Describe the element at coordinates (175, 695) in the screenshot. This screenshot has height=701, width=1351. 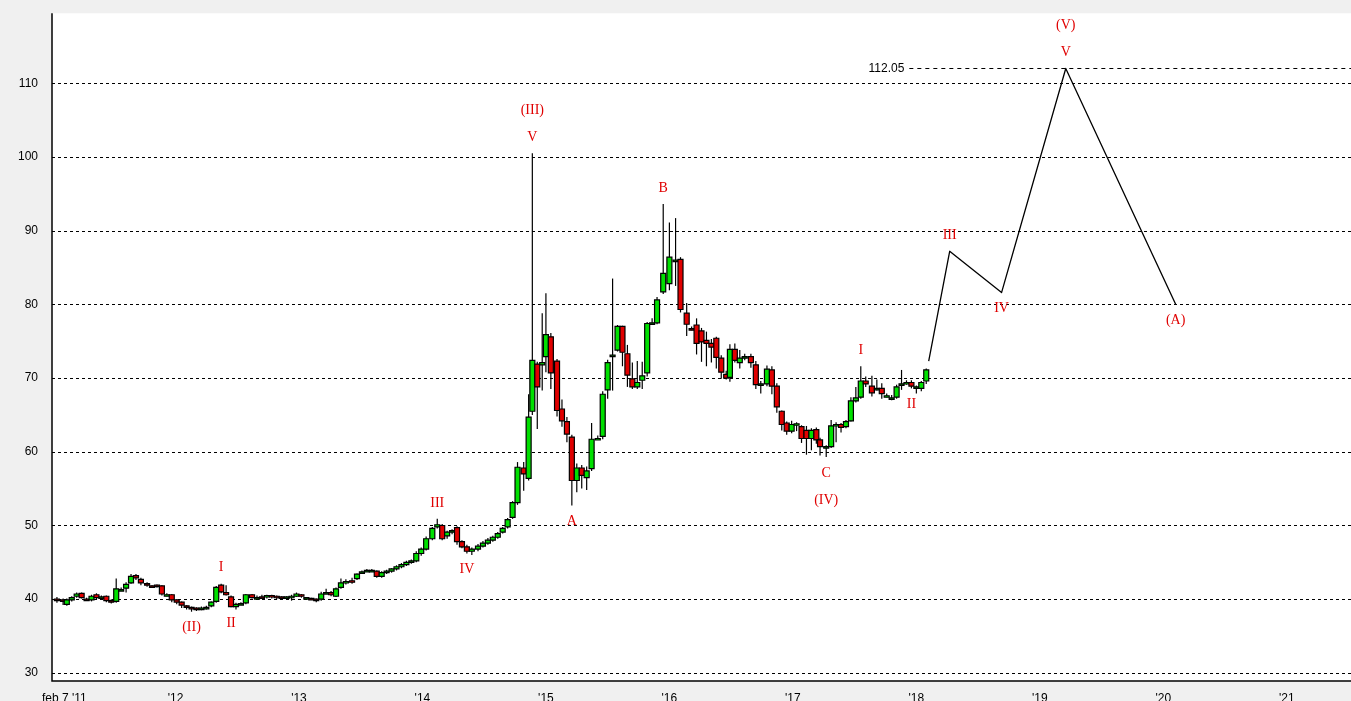
I see `x-tick-label: '12` at that location.